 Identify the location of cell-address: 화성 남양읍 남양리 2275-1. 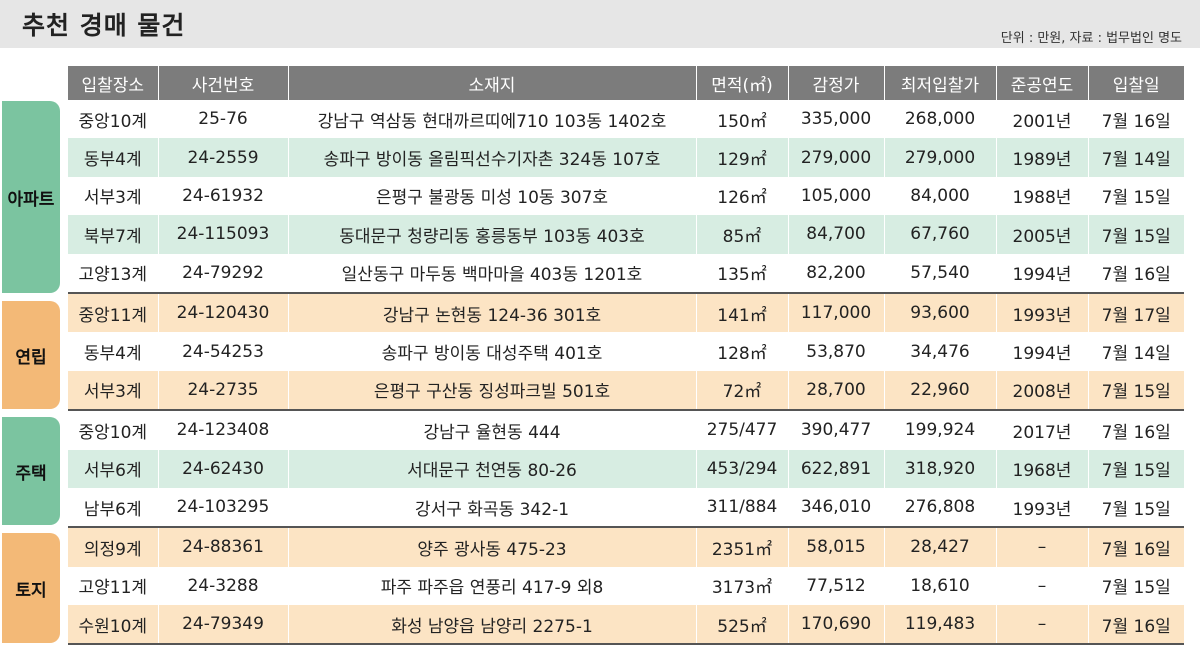
(491, 625).